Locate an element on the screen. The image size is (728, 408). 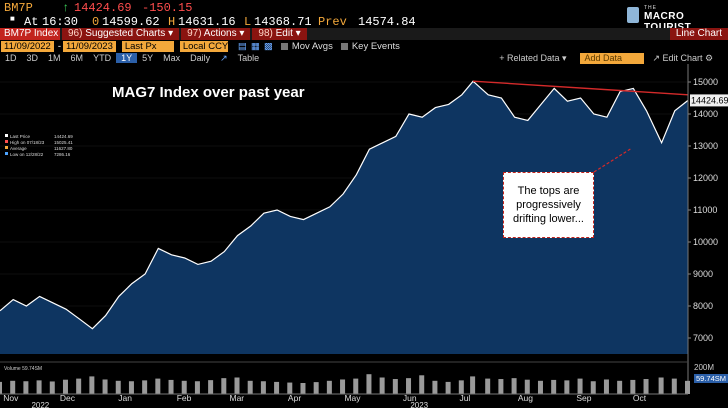
actions-menu: 97) Actions ▾ is located at coordinates (216, 34).